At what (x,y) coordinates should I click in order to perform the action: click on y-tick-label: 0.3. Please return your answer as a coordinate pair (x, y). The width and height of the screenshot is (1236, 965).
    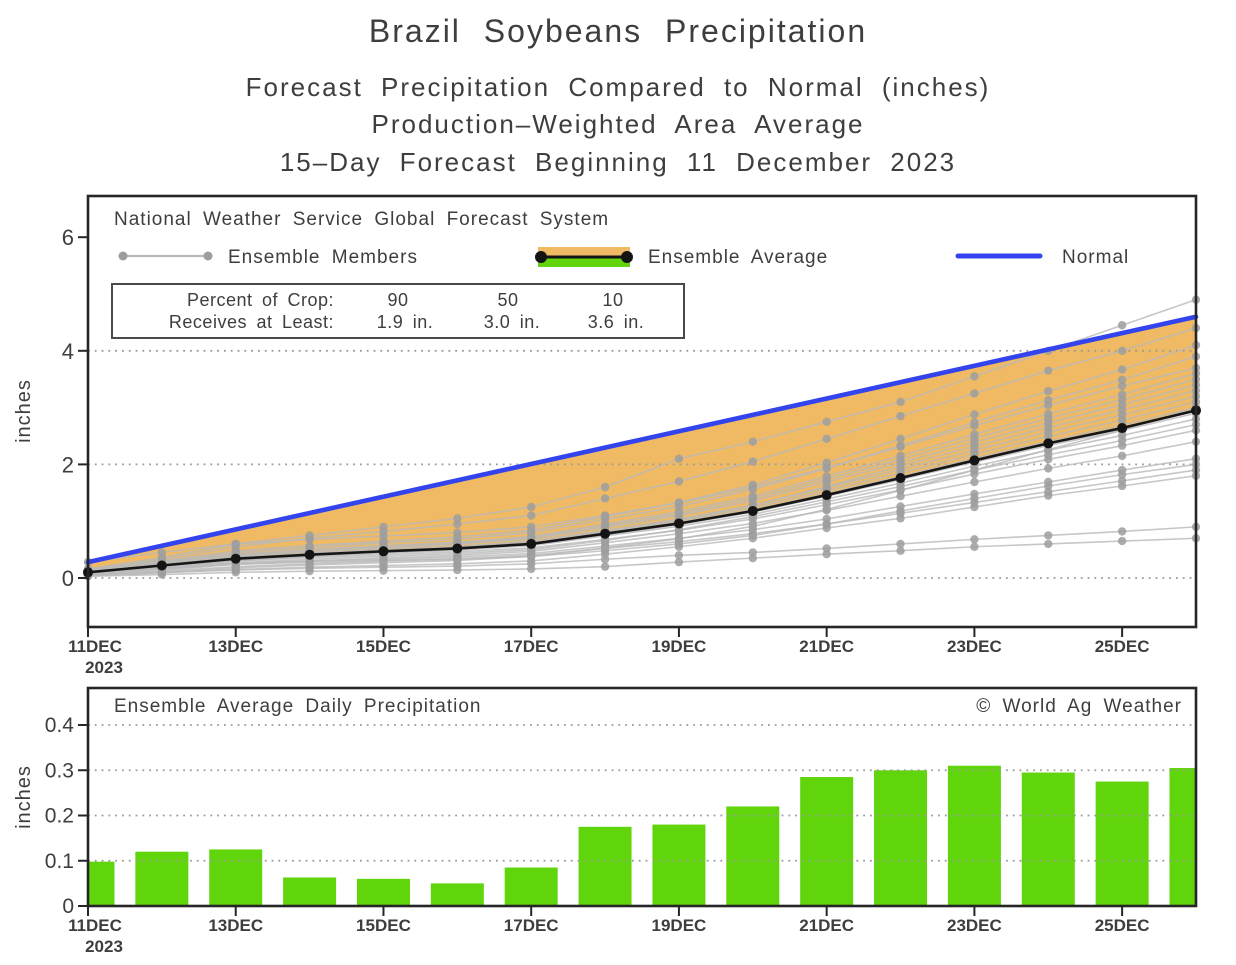
    Looking at the image, I should click on (59, 770).